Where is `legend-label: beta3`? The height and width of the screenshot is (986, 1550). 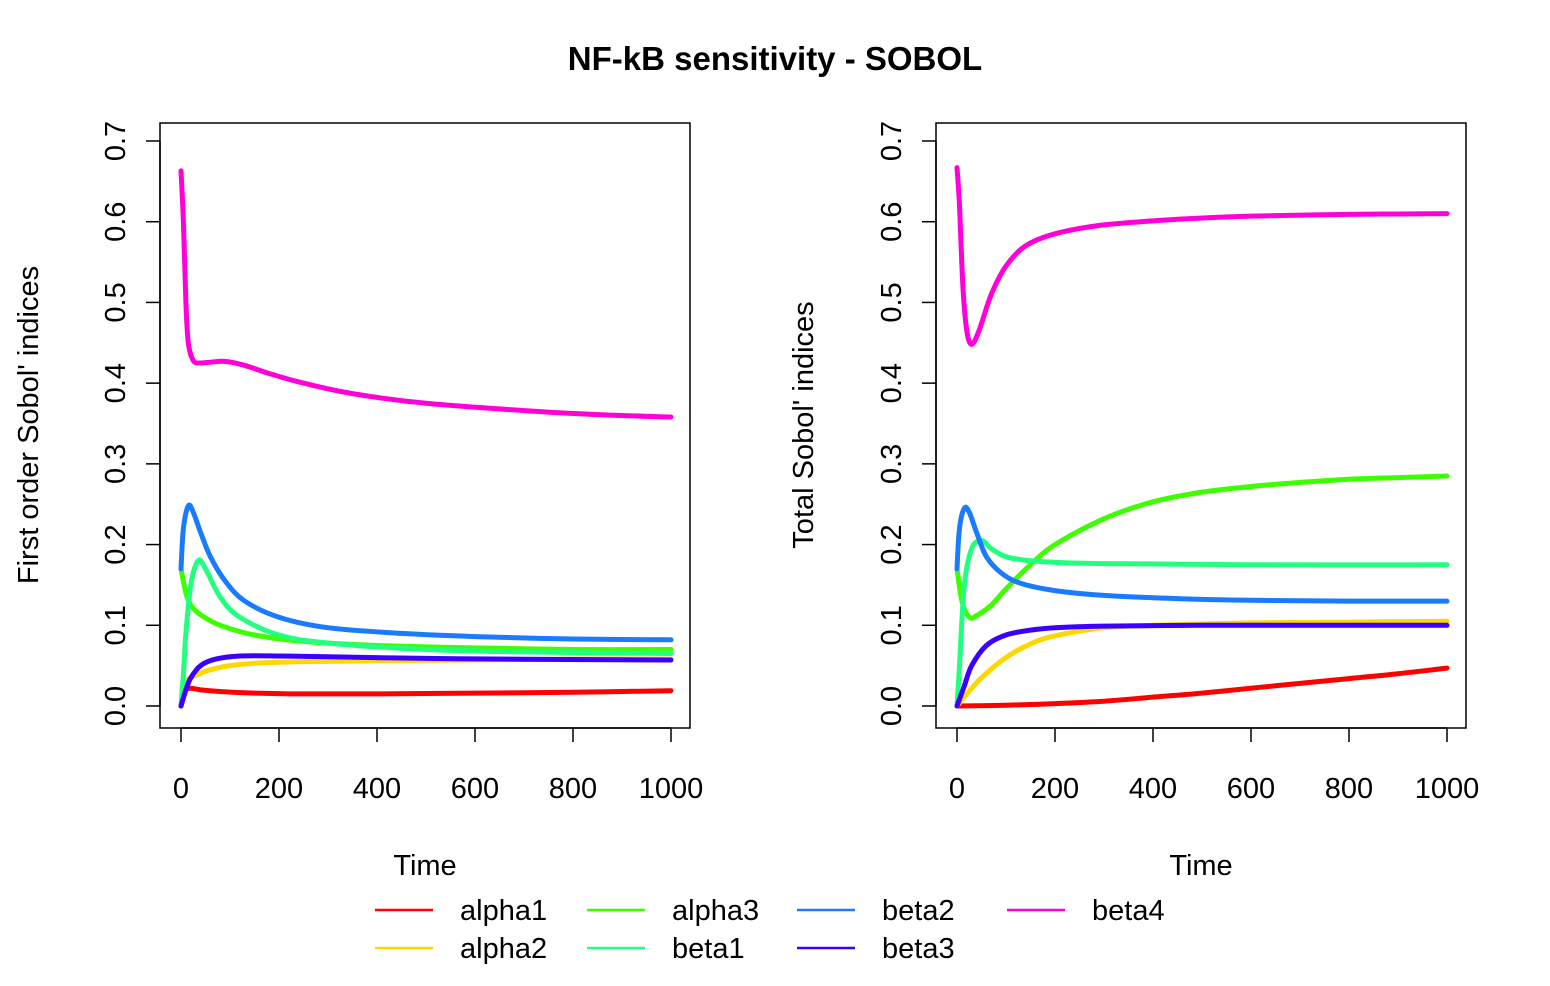 legend-label: beta3 is located at coordinates (918, 949).